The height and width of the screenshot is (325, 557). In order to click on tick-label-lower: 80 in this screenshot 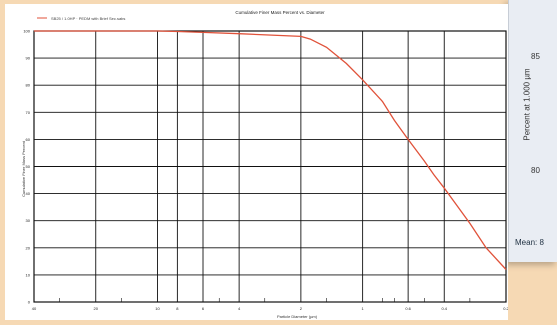, I will do `click(535, 170)`.